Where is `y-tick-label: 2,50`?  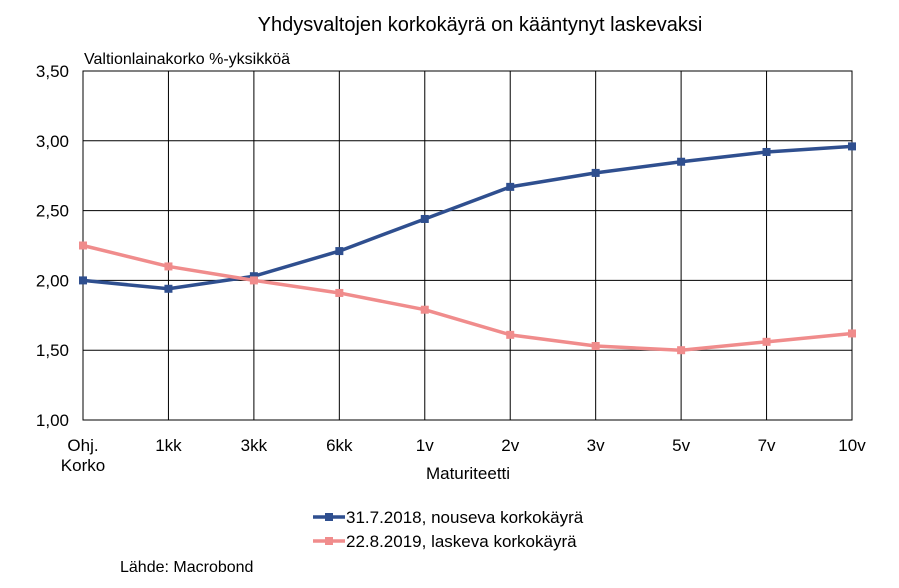 y-tick-label: 2,50 is located at coordinates (52, 211).